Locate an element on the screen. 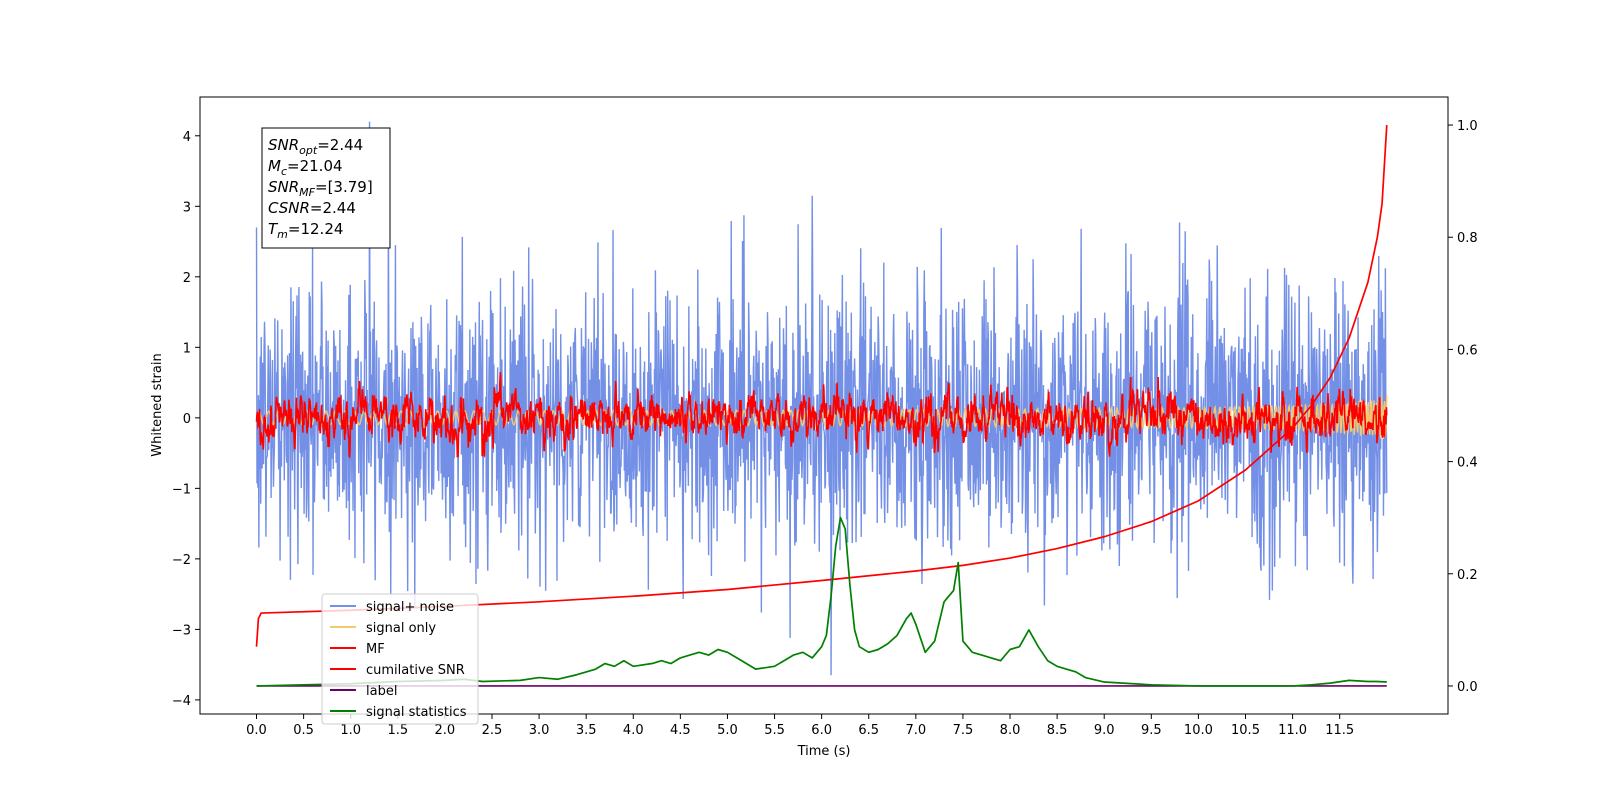 Image resolution: width=1600 pixels, height=800 pixels. y-axis-left: 4 3 2 1 0 −1 −2 −3 −4 is located at coordinates (186, 419).